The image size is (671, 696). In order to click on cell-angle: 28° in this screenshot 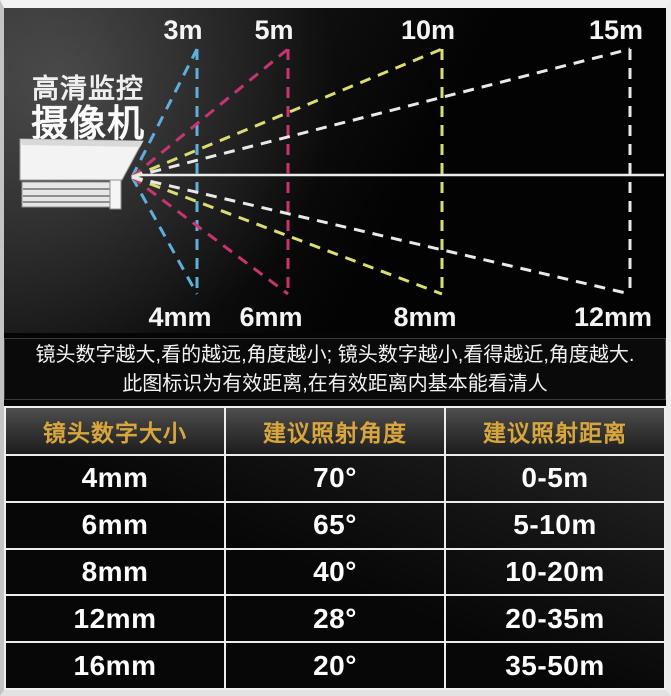, I will do `click(334, 619)`.